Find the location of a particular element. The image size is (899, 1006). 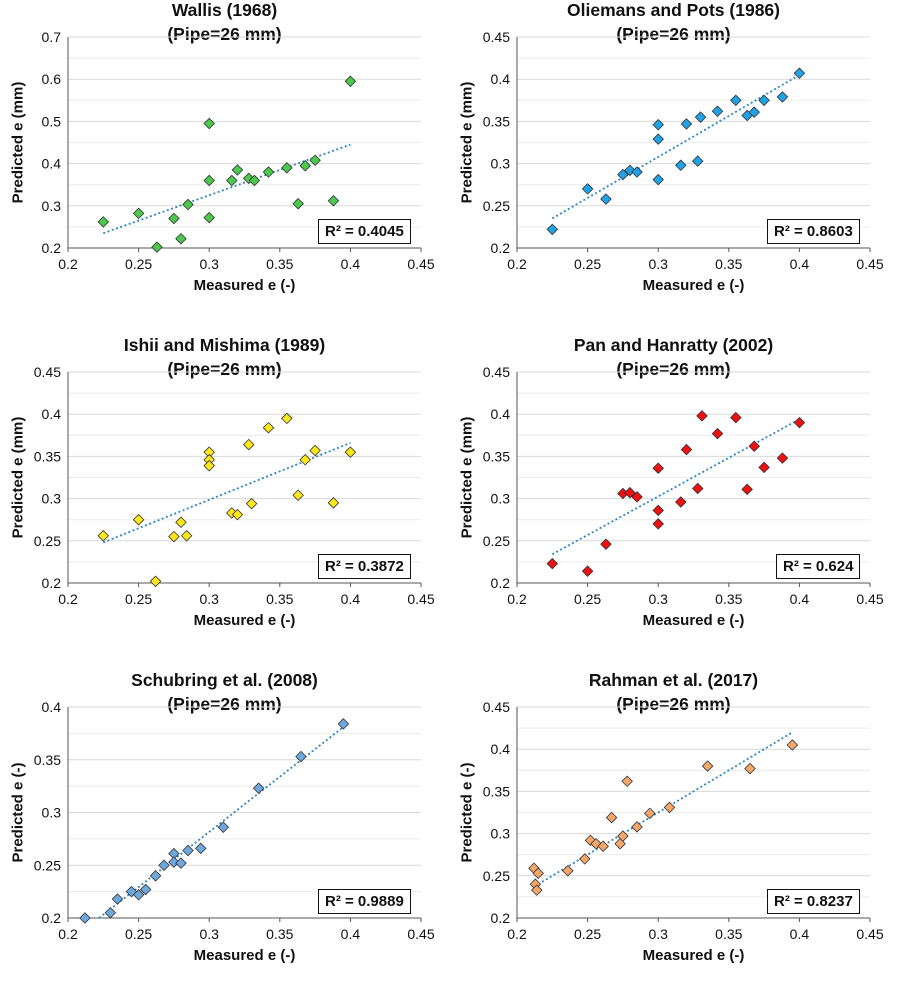

r-squared-label: R² = 0.9889 is located at coordinates (364, 901).